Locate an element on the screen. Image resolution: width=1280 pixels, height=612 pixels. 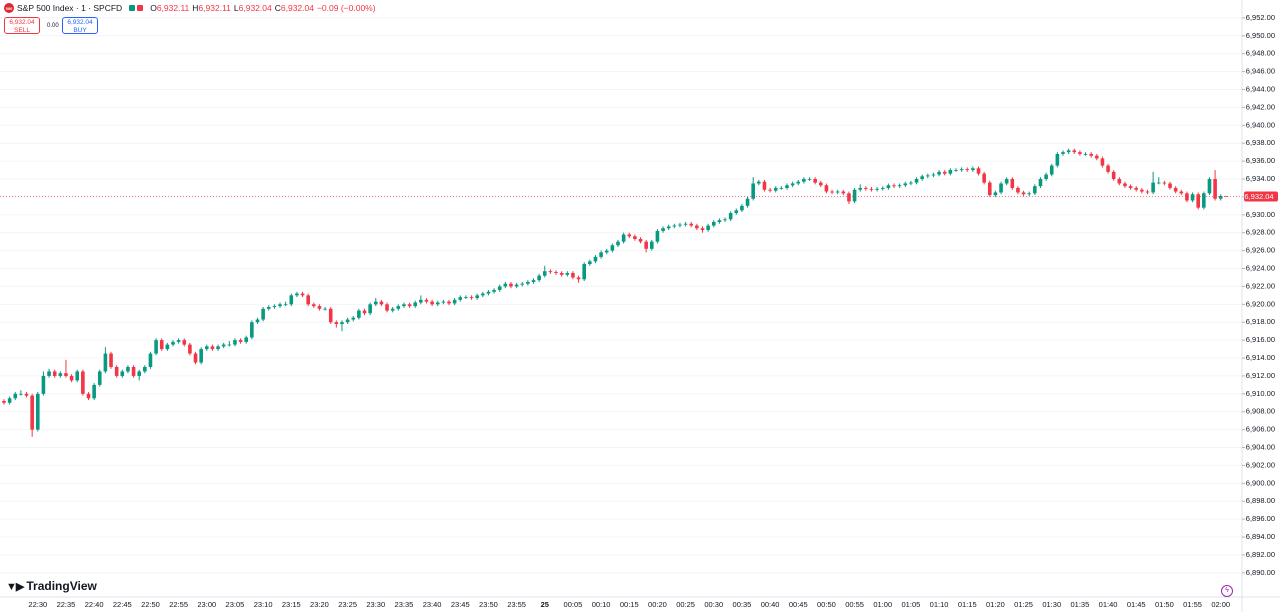
sell-button: 6,932.04 SELL is located at coordinates (22, 25).